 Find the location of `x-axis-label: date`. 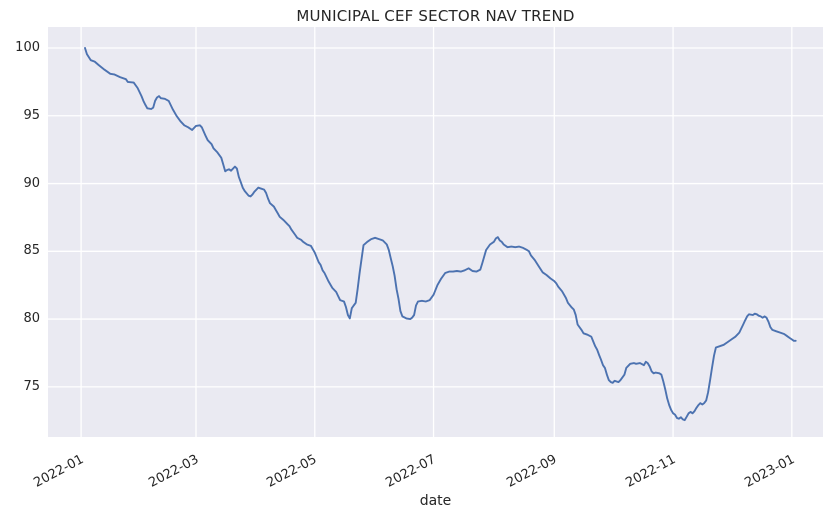

x-axis-label: date is located at coordinates (435, 501).